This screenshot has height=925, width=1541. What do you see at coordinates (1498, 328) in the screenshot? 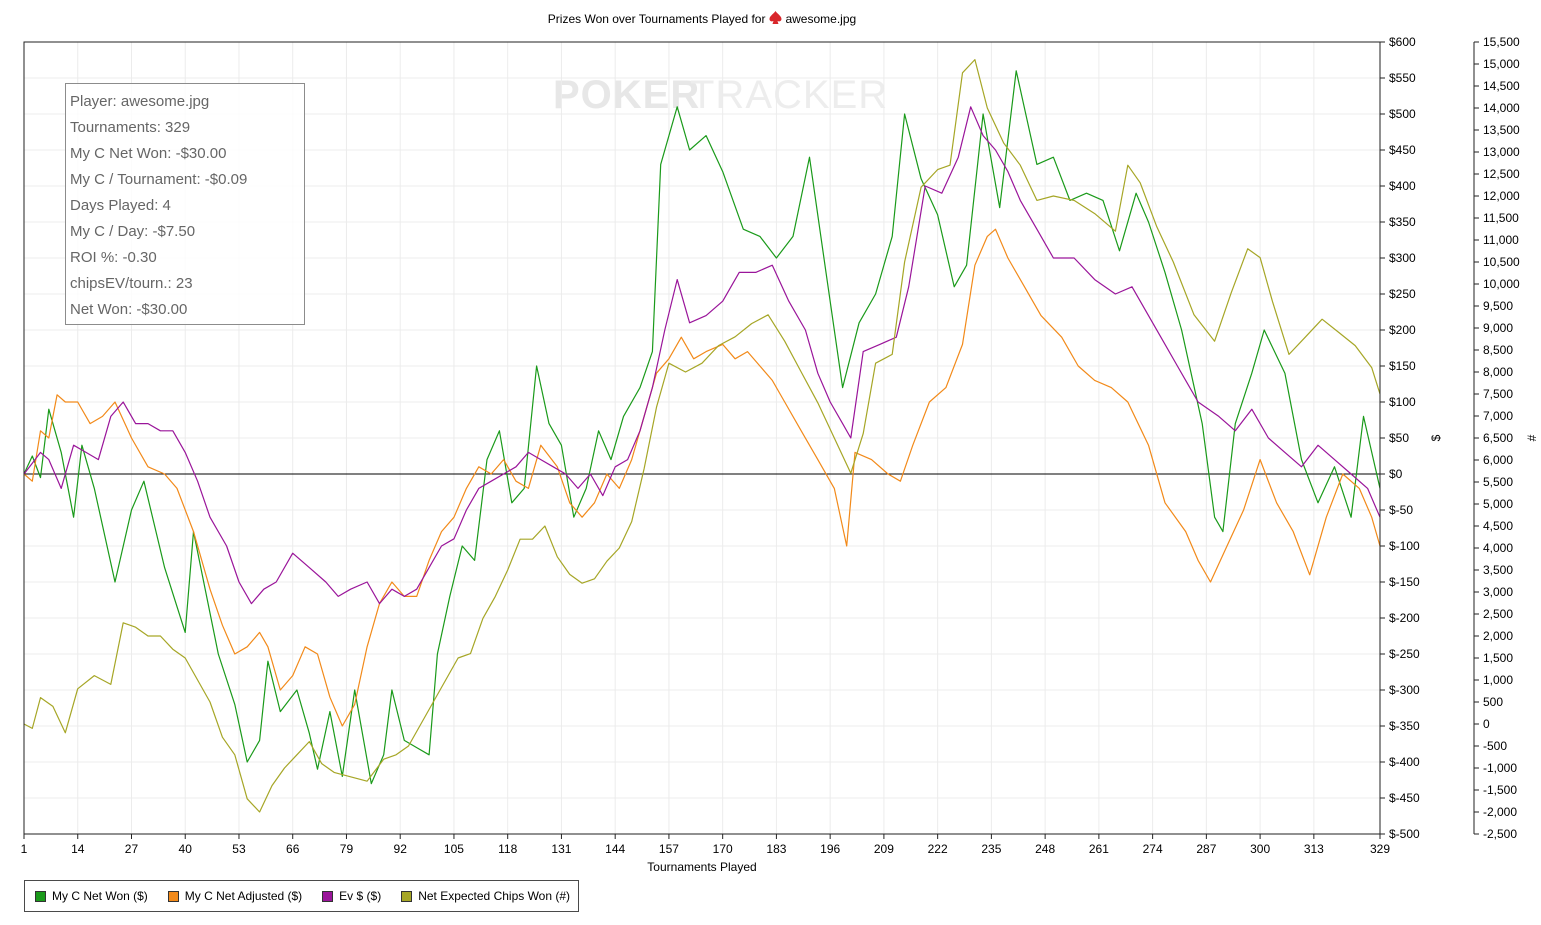
I see `y-right-tick-label: 9,000` at bounding box center [1498, 328].